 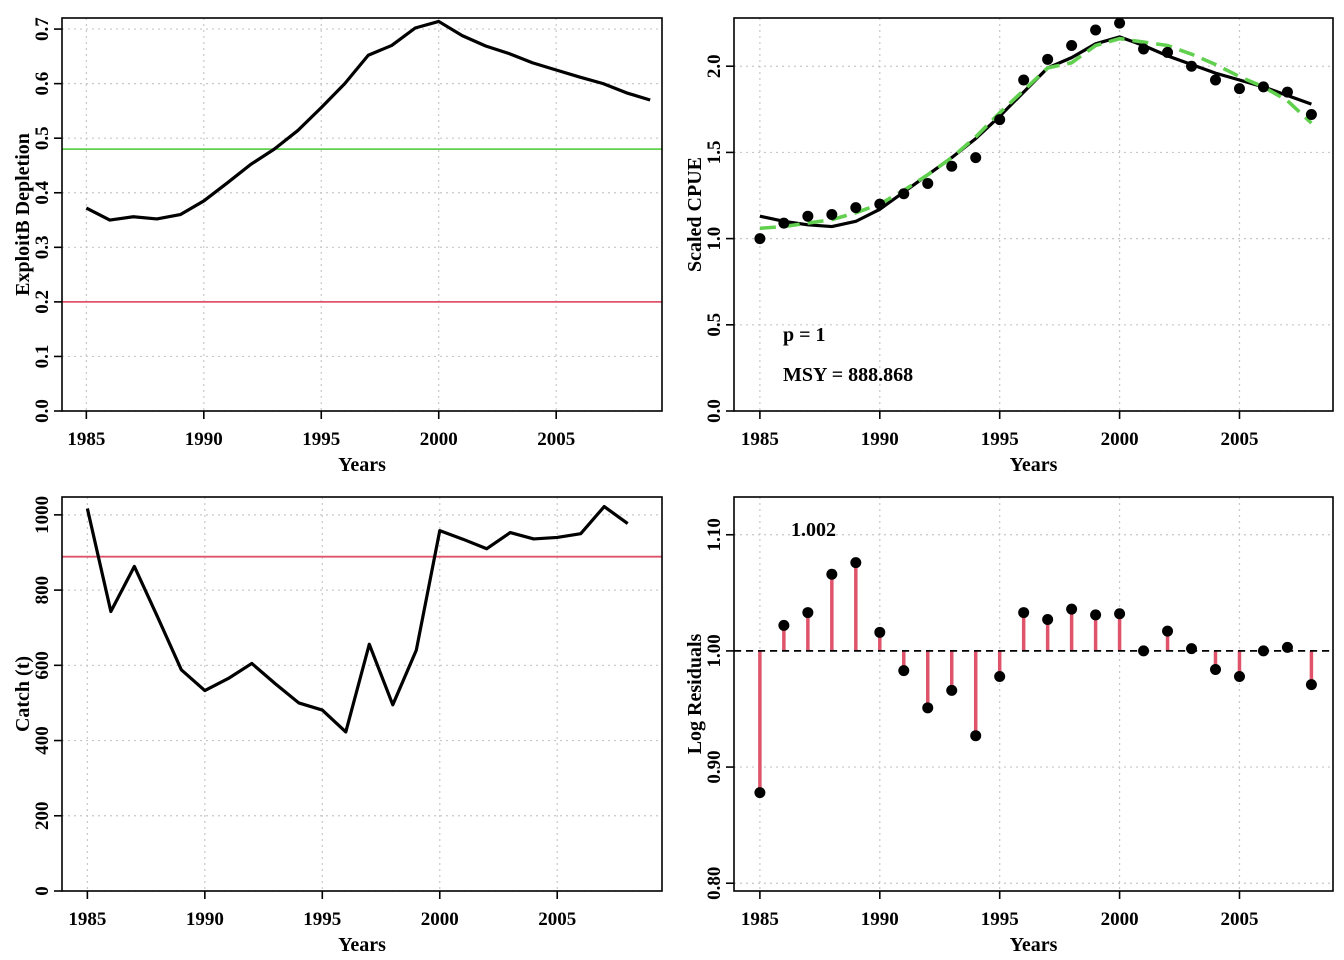 I want to click on y-tick-label: 0.1, so click(x=42, y=357).